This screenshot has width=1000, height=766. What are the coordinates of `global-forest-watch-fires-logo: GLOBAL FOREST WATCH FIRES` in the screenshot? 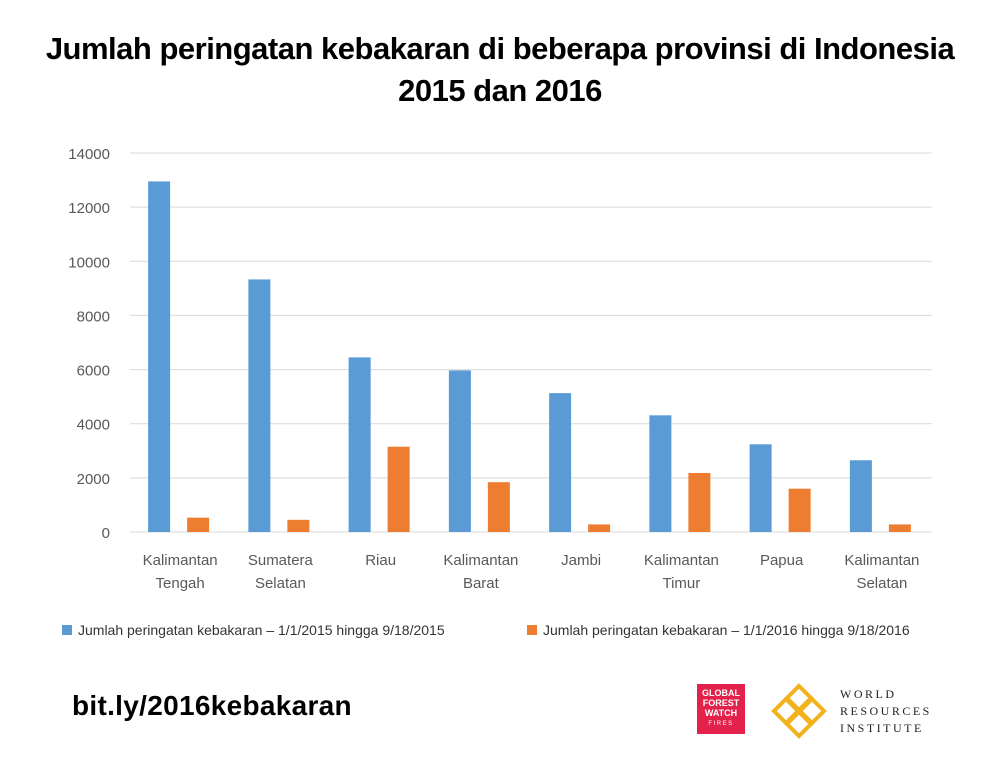 It's located at (721, 709).